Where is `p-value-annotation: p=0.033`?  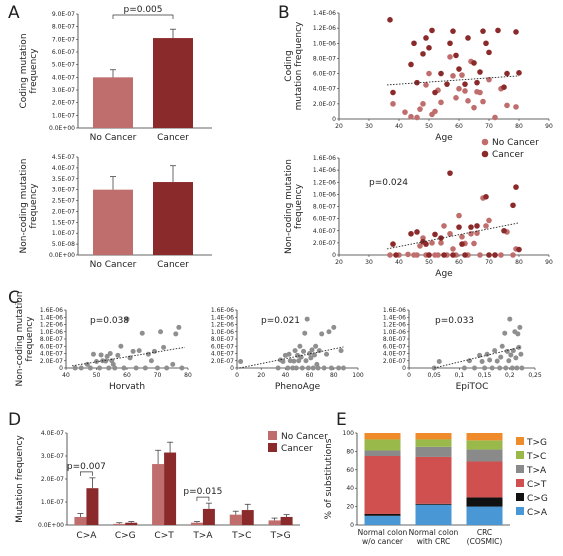 p-value-annotation: p=0.033 is located at coordinates (454, 321).